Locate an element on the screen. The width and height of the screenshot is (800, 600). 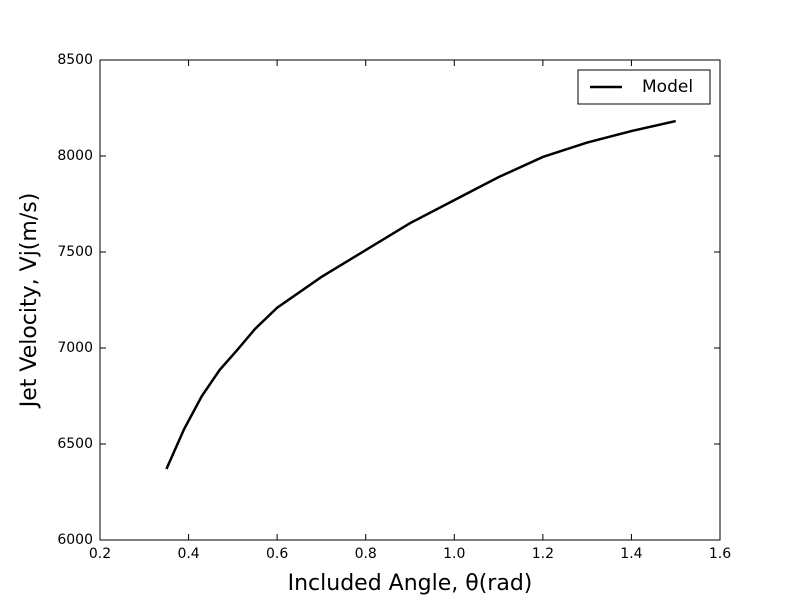
y-tick-label: 8500 is located at coordinates (75, 60).